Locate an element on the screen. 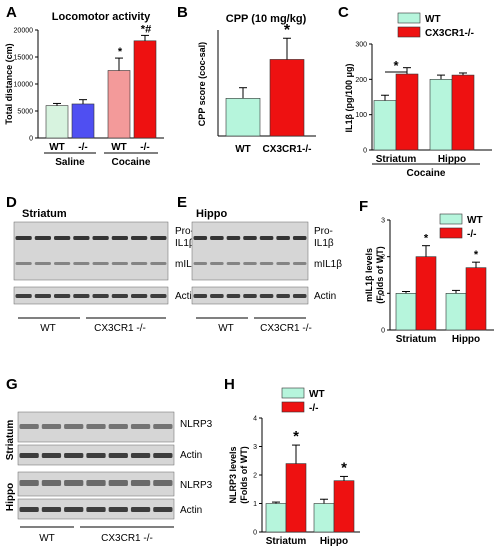  blot-row-label-g-hippo: Hippo is located at coordinates (10, 497).